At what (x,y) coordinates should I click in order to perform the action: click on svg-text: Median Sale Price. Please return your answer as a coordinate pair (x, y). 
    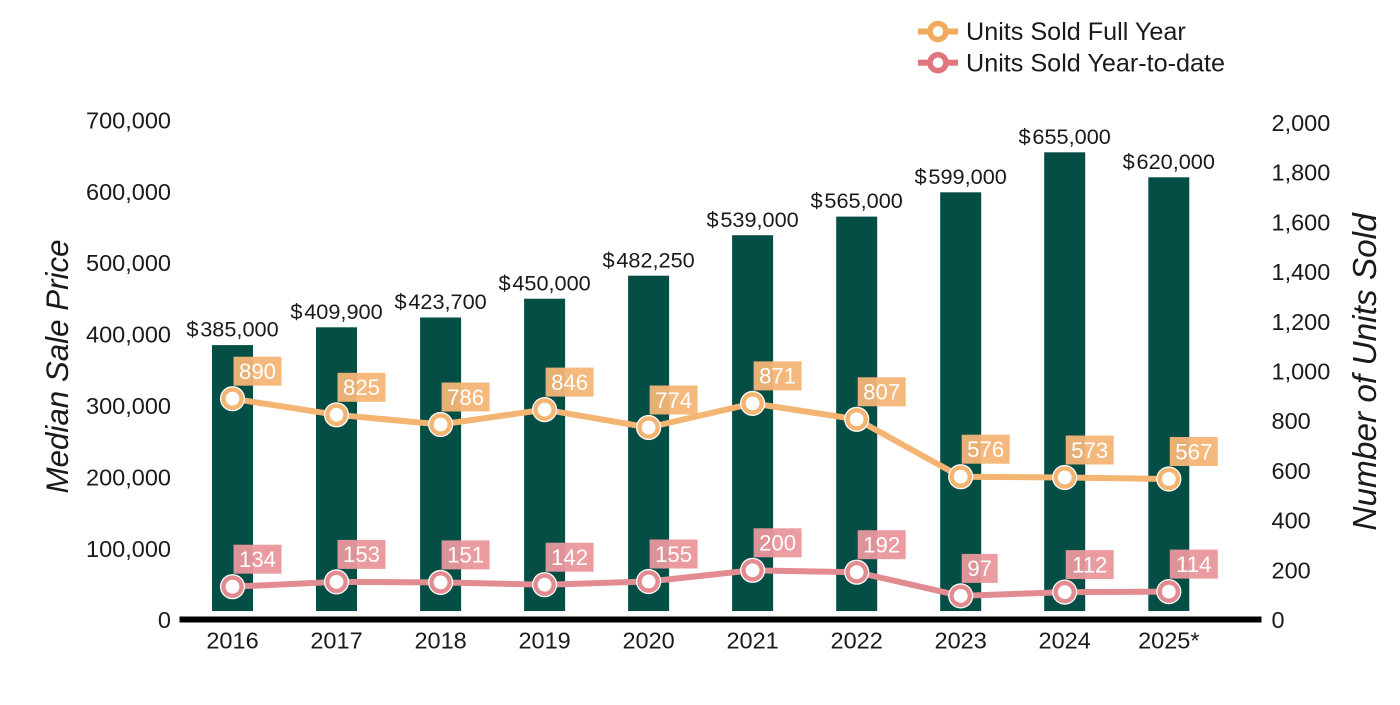
    Looking at the image, I should click on (57, 367).